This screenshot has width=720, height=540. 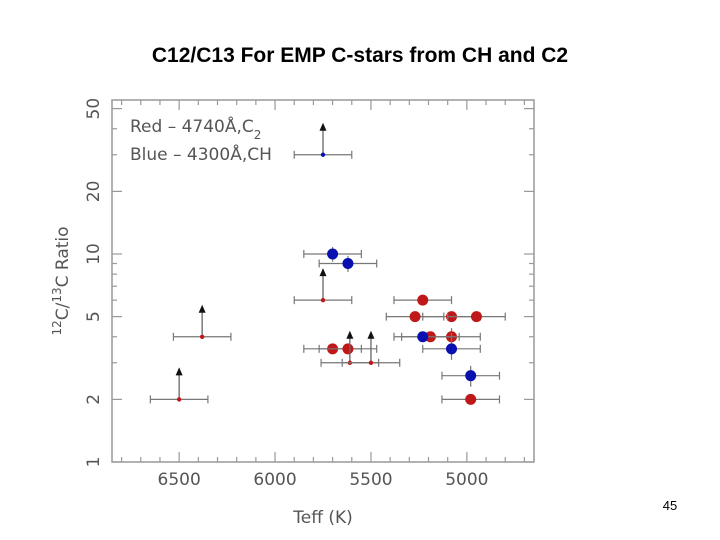 What do you see at coordinates (322, 518) in the screenshot?
I see `x-axis-label: Teff (K)` at bounding box center [322, 518].